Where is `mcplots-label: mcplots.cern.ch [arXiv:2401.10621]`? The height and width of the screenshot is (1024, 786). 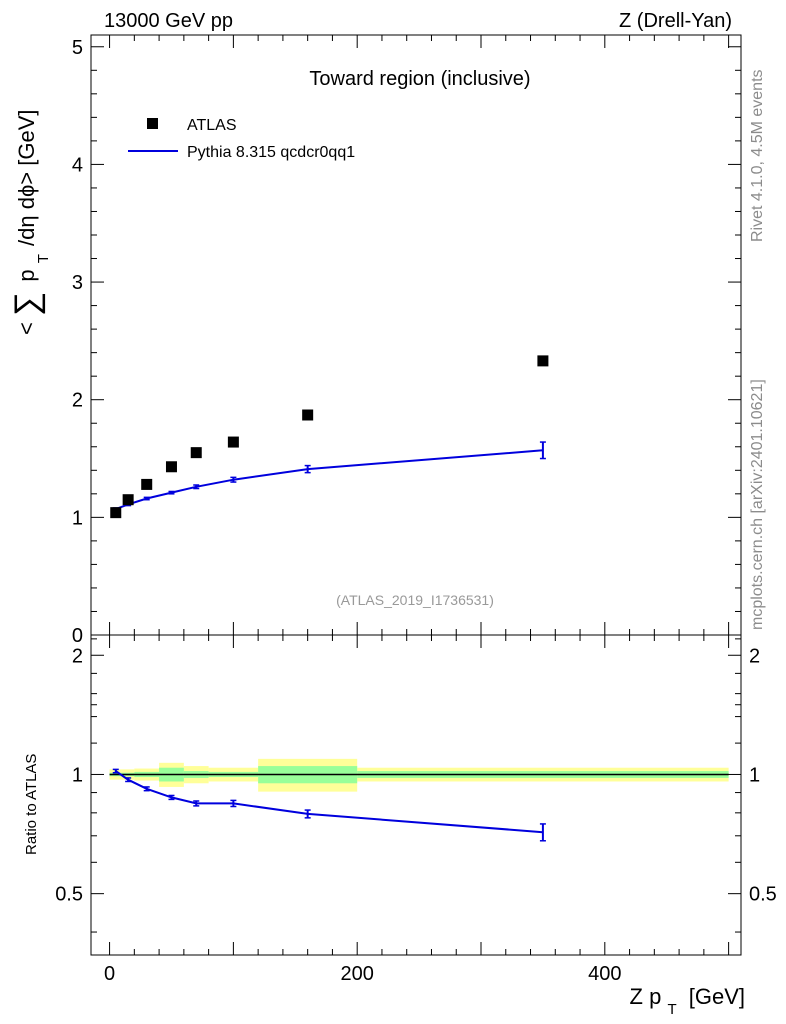 mcplots-label: mcplots.cern.ch [arXiv:2401.10621] is located at coordinates (757, 504).